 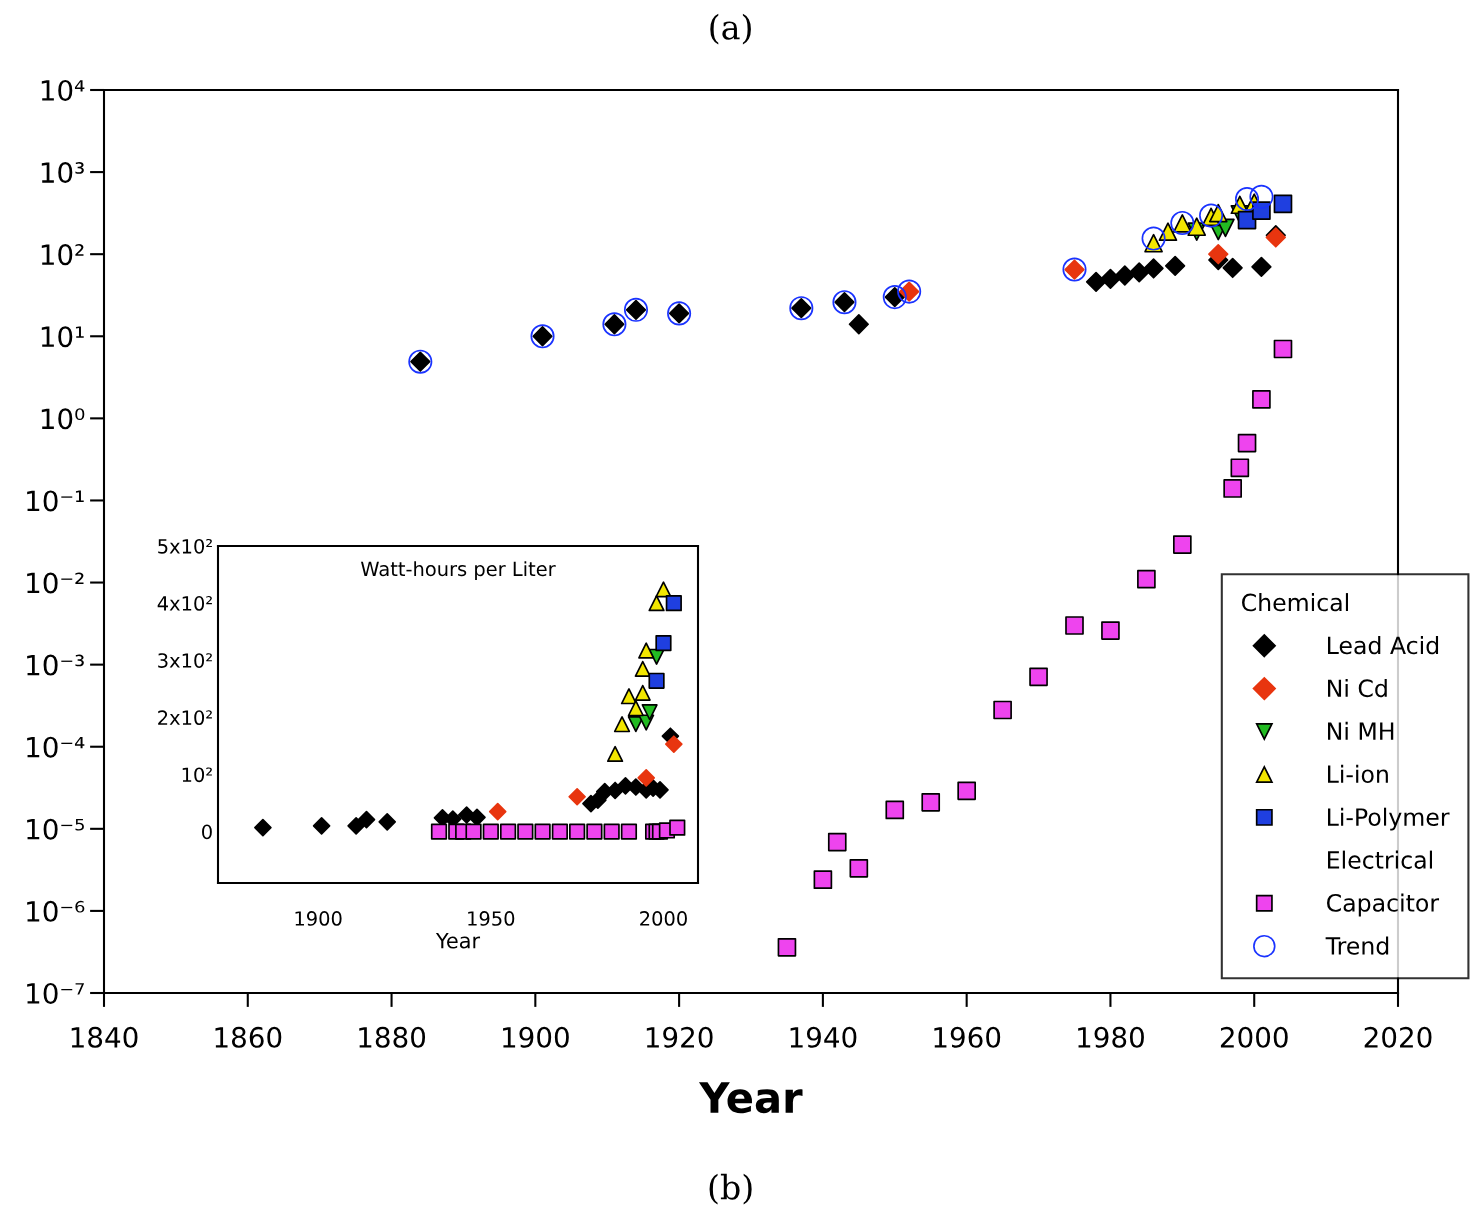 I want to click on legend-label: Trend, so click(x=1357, y=945).